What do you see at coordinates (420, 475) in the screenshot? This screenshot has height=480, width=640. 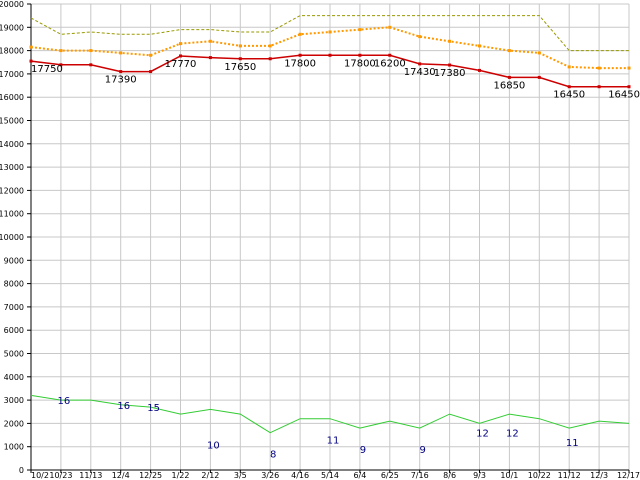 I see `x-tick-label-13: 7/16` at bounding box center [420, 475].